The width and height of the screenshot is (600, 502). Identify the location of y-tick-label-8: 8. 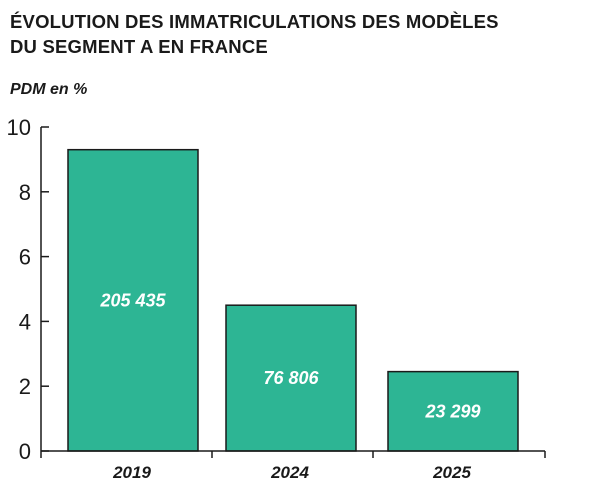
(25, 192).